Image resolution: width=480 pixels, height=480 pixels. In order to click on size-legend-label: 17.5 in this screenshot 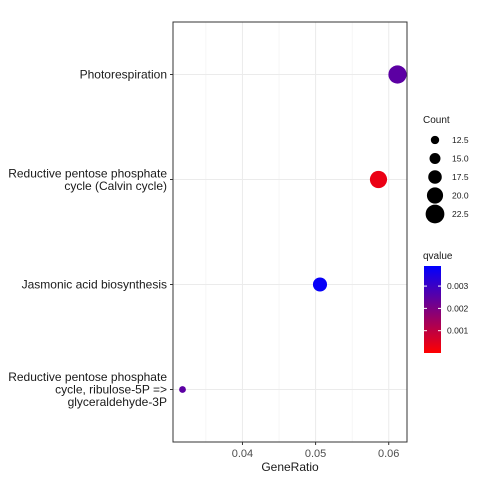, I will do `click(460, 177)`.